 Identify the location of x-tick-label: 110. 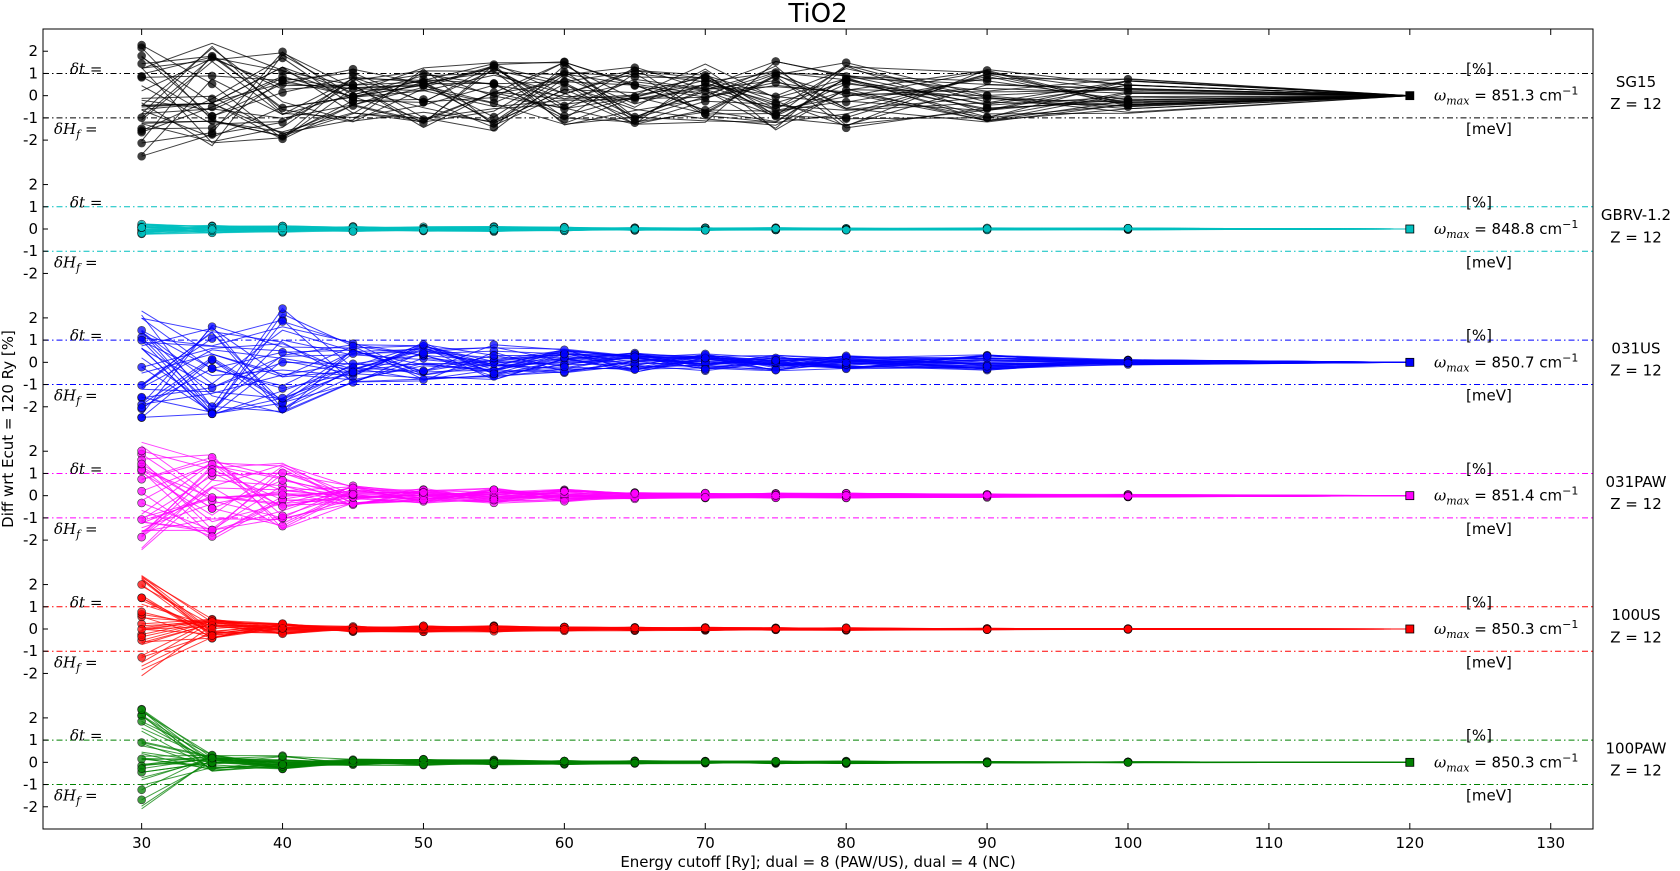
(1269, 843).